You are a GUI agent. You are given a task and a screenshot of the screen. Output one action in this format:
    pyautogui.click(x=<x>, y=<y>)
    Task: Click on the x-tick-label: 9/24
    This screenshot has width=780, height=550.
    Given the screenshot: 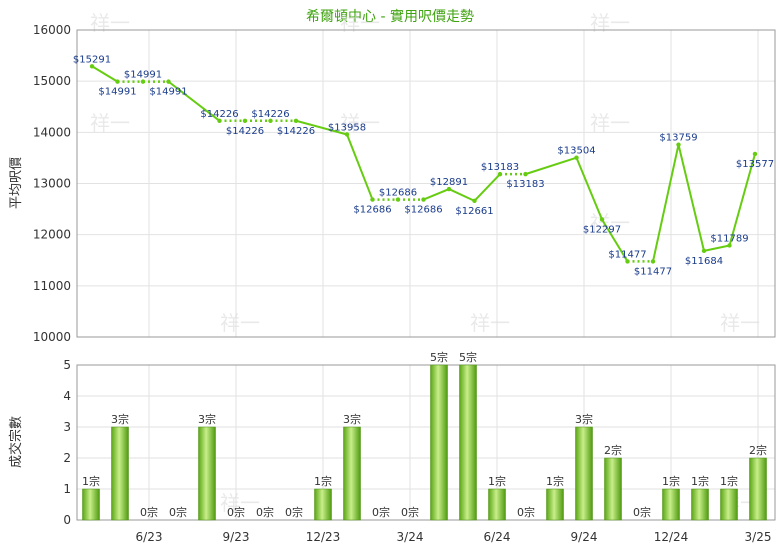 What is the action you would take?
    pyautogui.click(x=584, y=537)
    